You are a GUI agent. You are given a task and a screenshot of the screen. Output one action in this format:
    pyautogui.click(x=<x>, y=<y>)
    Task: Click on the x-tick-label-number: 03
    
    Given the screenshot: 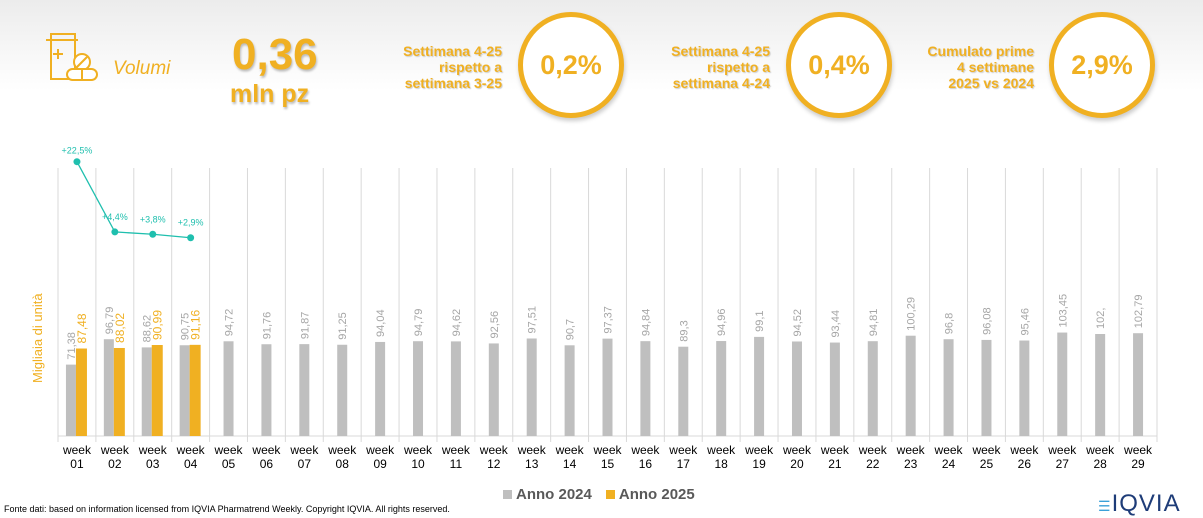 What is the action you would take?
    pyautogui.click(x=153, y=464)
    